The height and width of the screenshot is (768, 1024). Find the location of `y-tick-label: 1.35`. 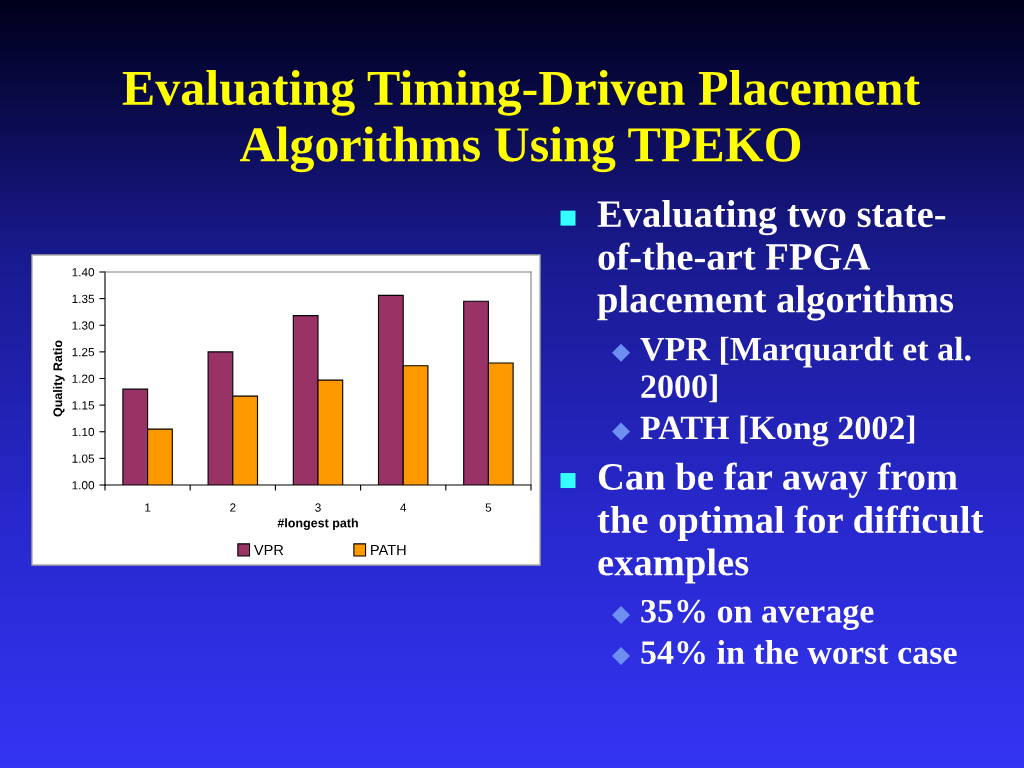

y-tick-label: 1.35 is located at coordinates (83, 299).